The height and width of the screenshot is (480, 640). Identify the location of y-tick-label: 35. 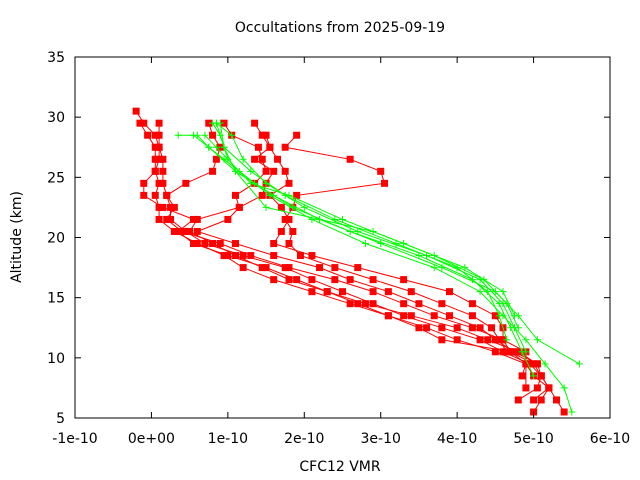
(56, 58).